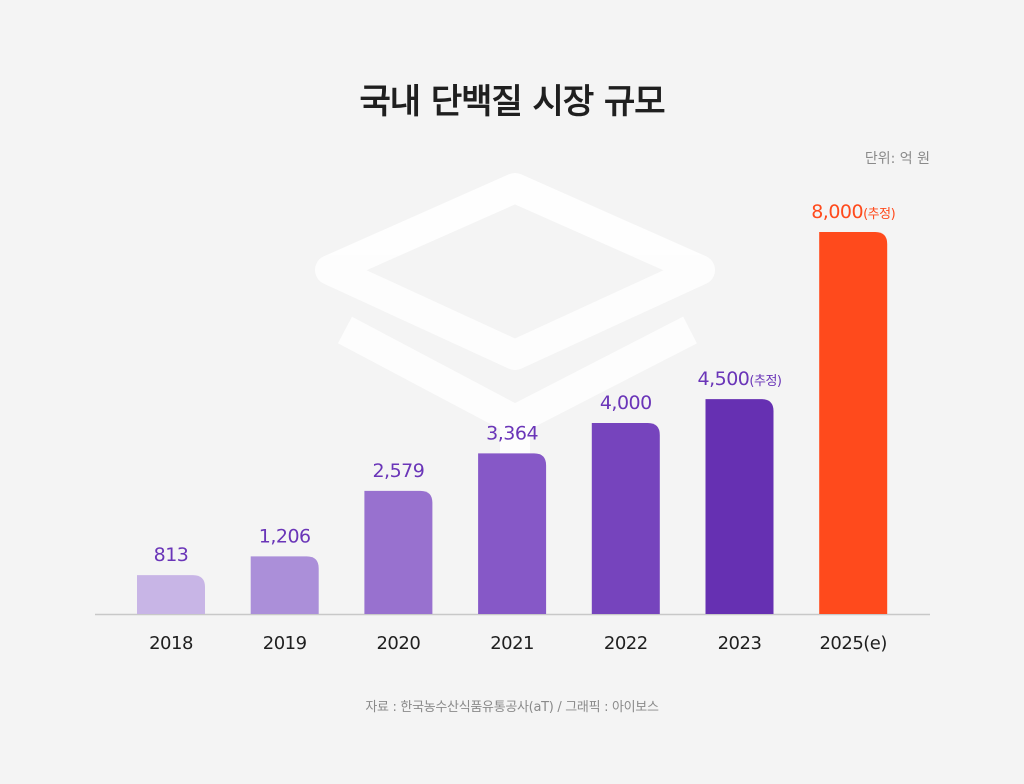 The width and height of the screenshot is (1024, 784). Describe the element at coordinates (897, 159) in the screenshot. I see `unit-label: 단위: 억 원` at that location.